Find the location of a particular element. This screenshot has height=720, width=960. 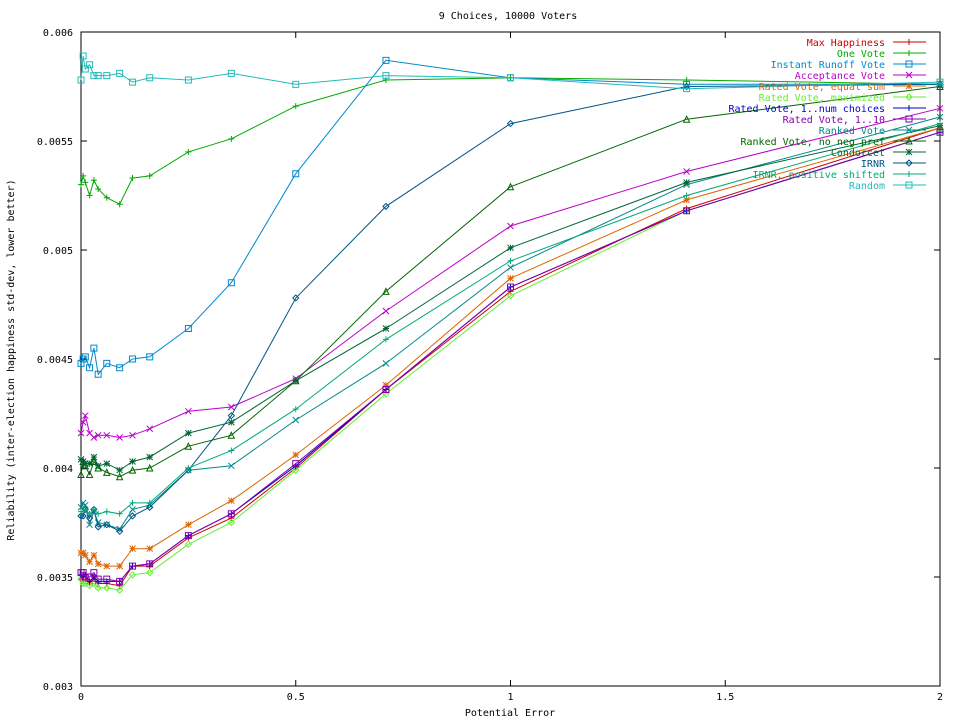

legend-label: IRNR, positive shifted is located at coordinates (819, 175).